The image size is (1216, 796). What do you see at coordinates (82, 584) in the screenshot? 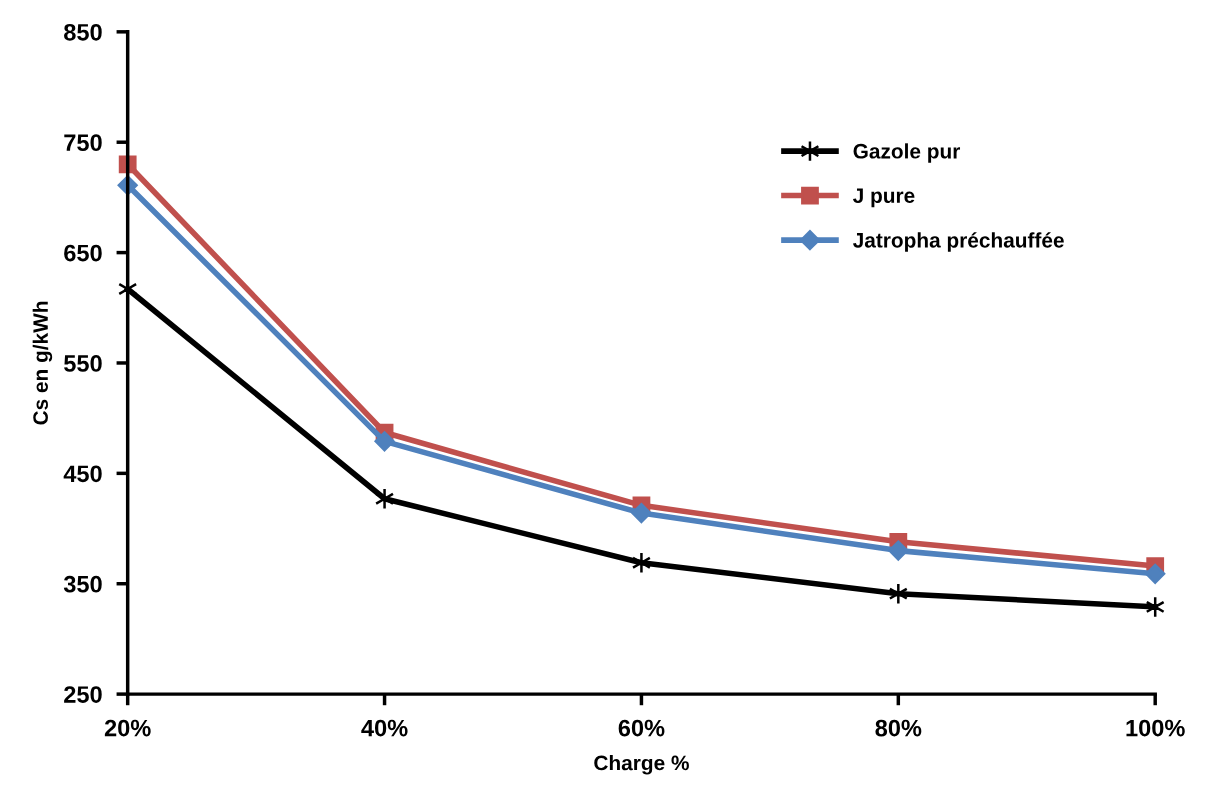
I see `y-tick-label: 350` at bounding box center [82, 584].